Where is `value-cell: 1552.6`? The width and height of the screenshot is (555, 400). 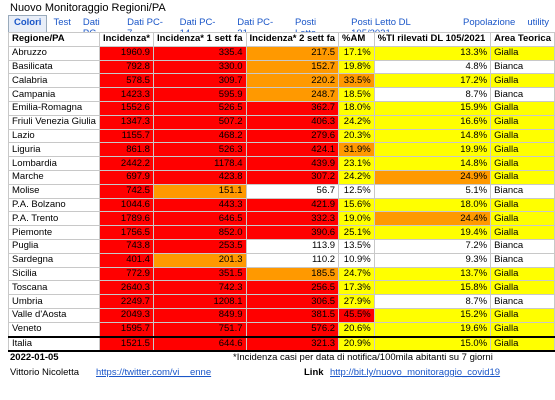 value-cell: 1552.6 is located at coordinates (126, 108).